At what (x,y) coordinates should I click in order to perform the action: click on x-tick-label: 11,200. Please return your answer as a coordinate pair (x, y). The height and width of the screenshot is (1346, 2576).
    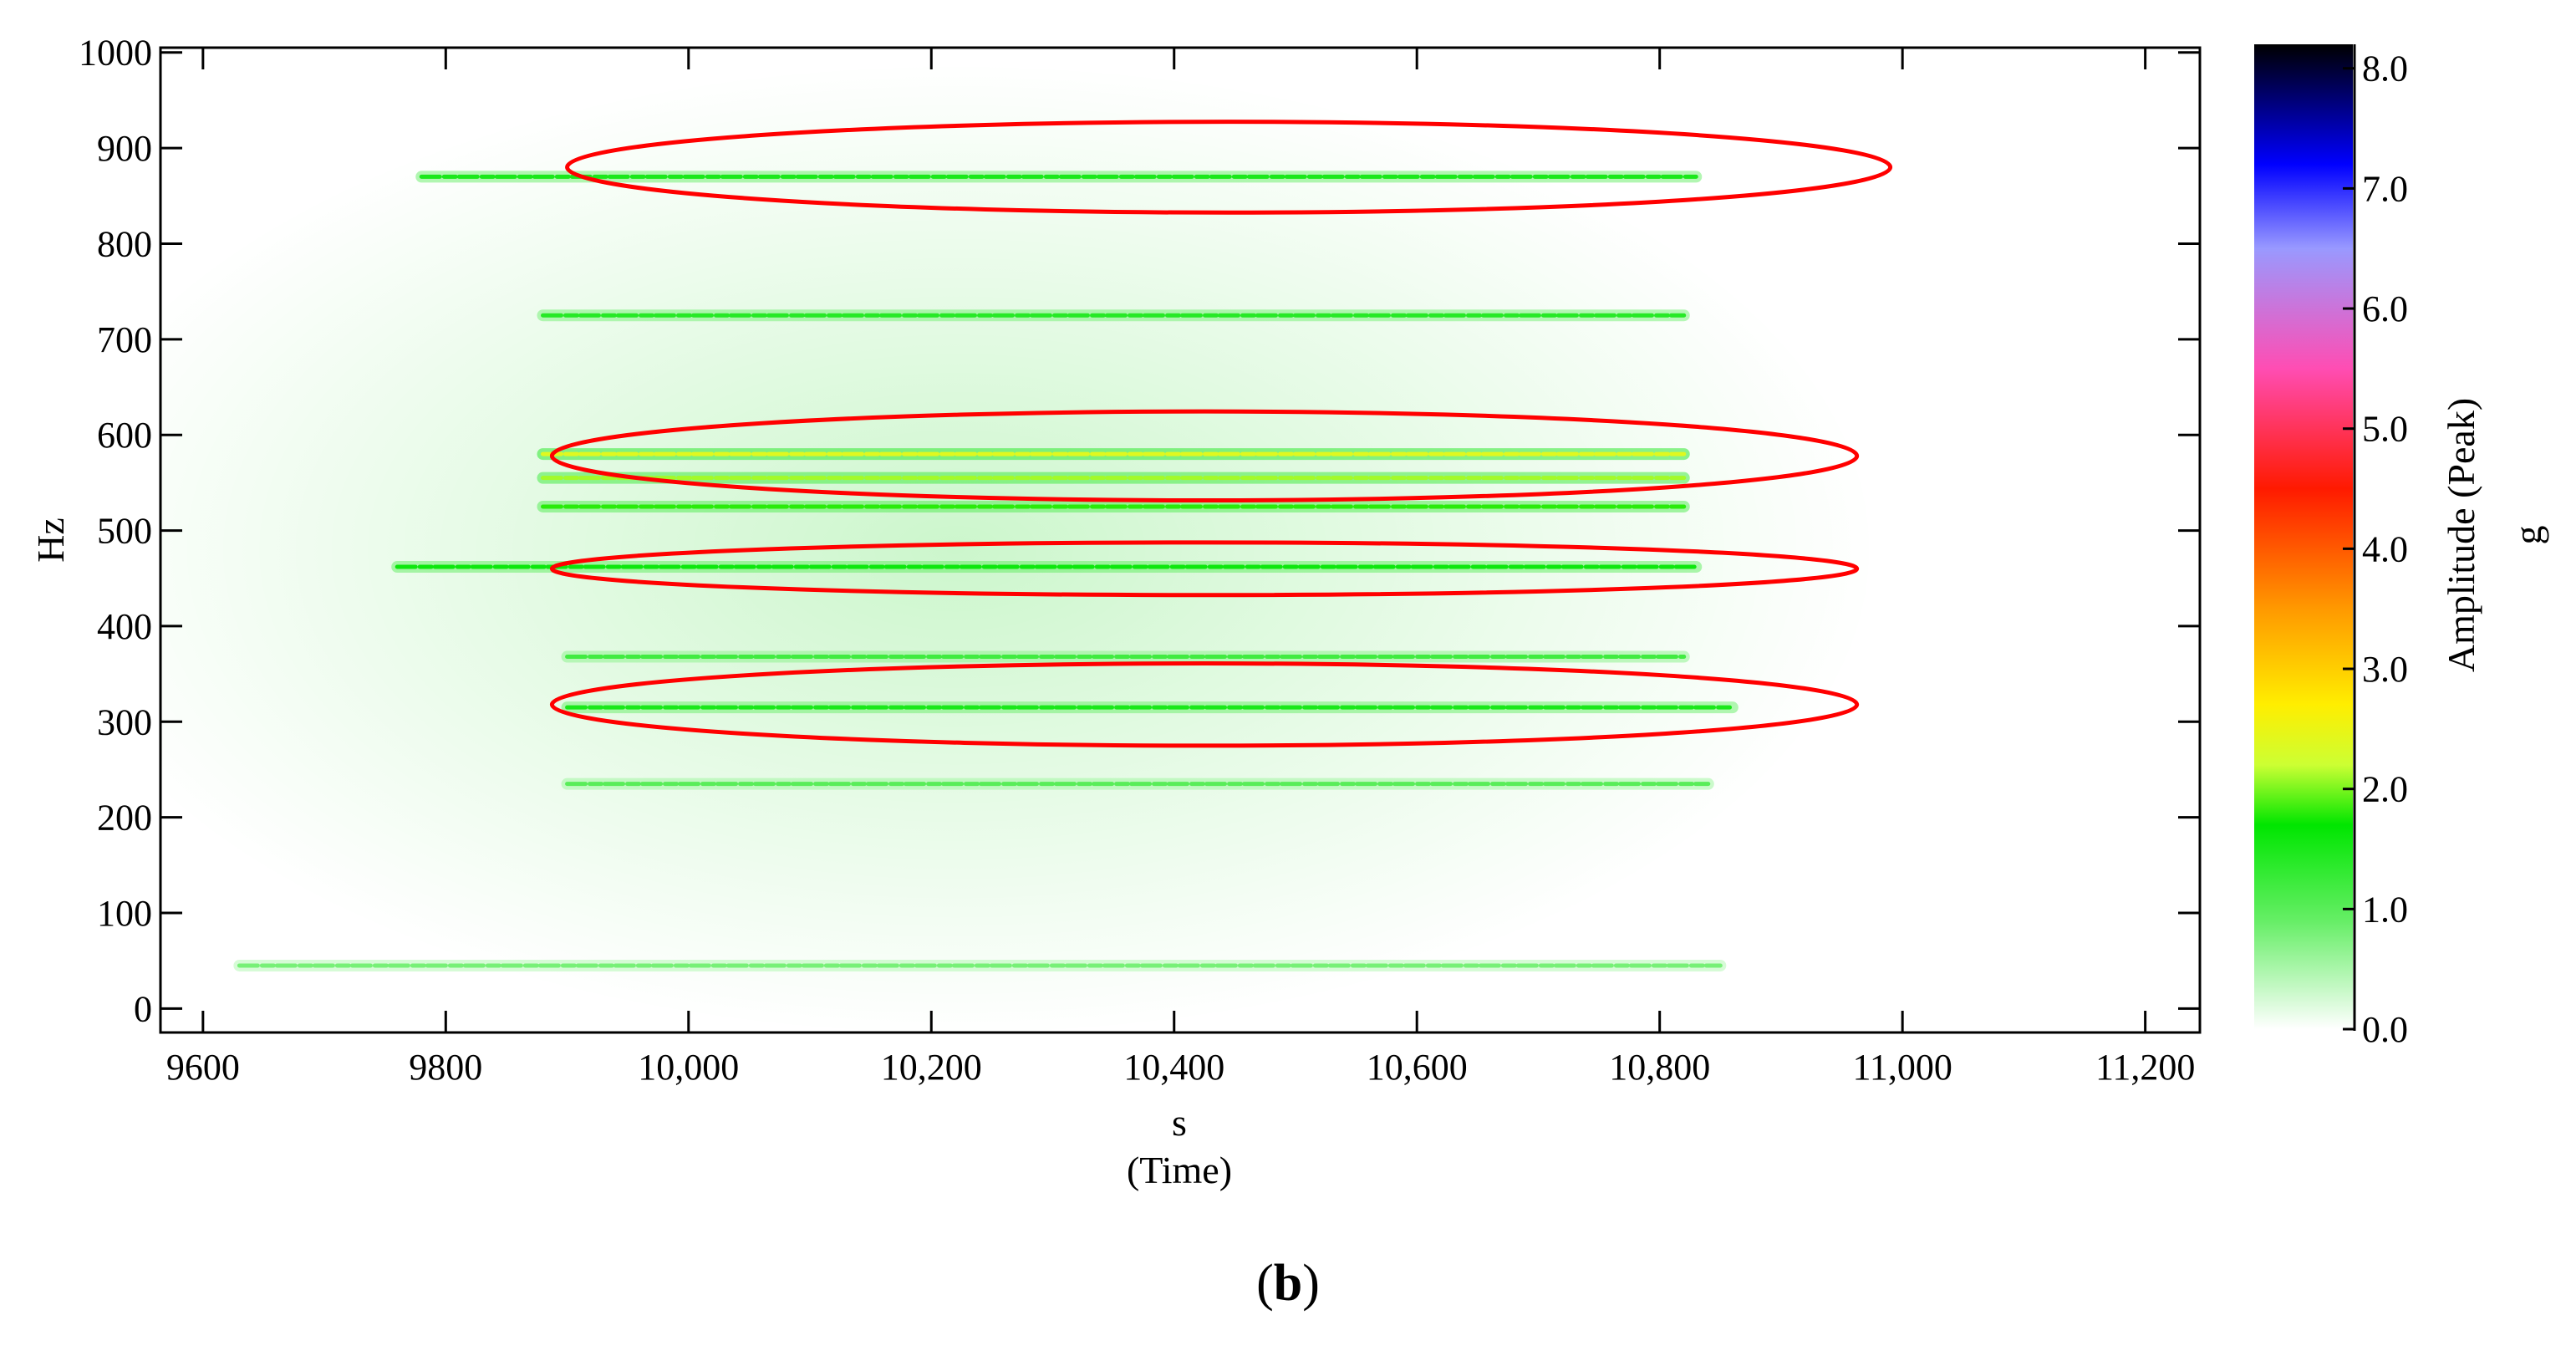
    Looking at the image, I should click on (2145, 1067).